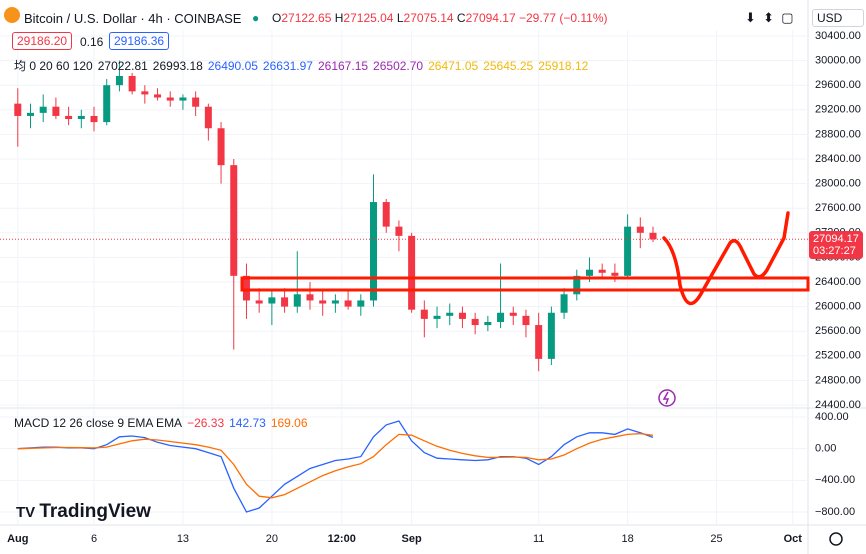 This screenshot has height=554, width=866. What do you see at coordinates (342, 539) in the screenshot?
I see `x-tick-label: 12:00` at bounding box center [342, 539].